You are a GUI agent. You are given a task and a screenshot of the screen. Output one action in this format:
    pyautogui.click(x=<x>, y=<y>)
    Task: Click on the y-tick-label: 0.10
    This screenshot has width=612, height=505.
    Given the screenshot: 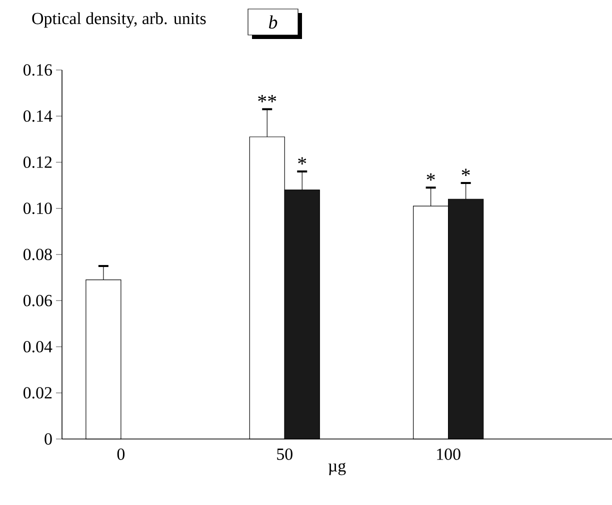 What is the action you would take?
    pyautogui.click(x=37, y=208)
    